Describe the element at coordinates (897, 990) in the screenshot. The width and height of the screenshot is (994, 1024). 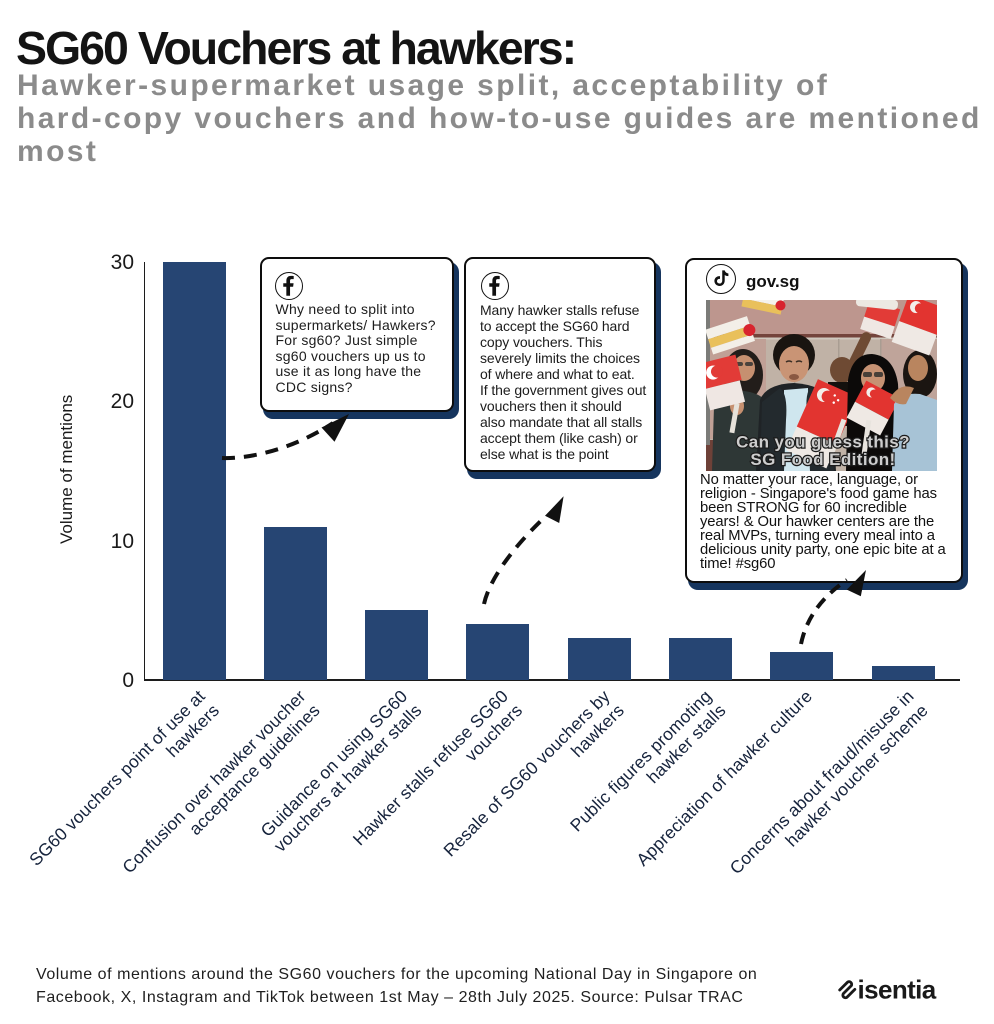
I see `svg-text: isentia` at that location.